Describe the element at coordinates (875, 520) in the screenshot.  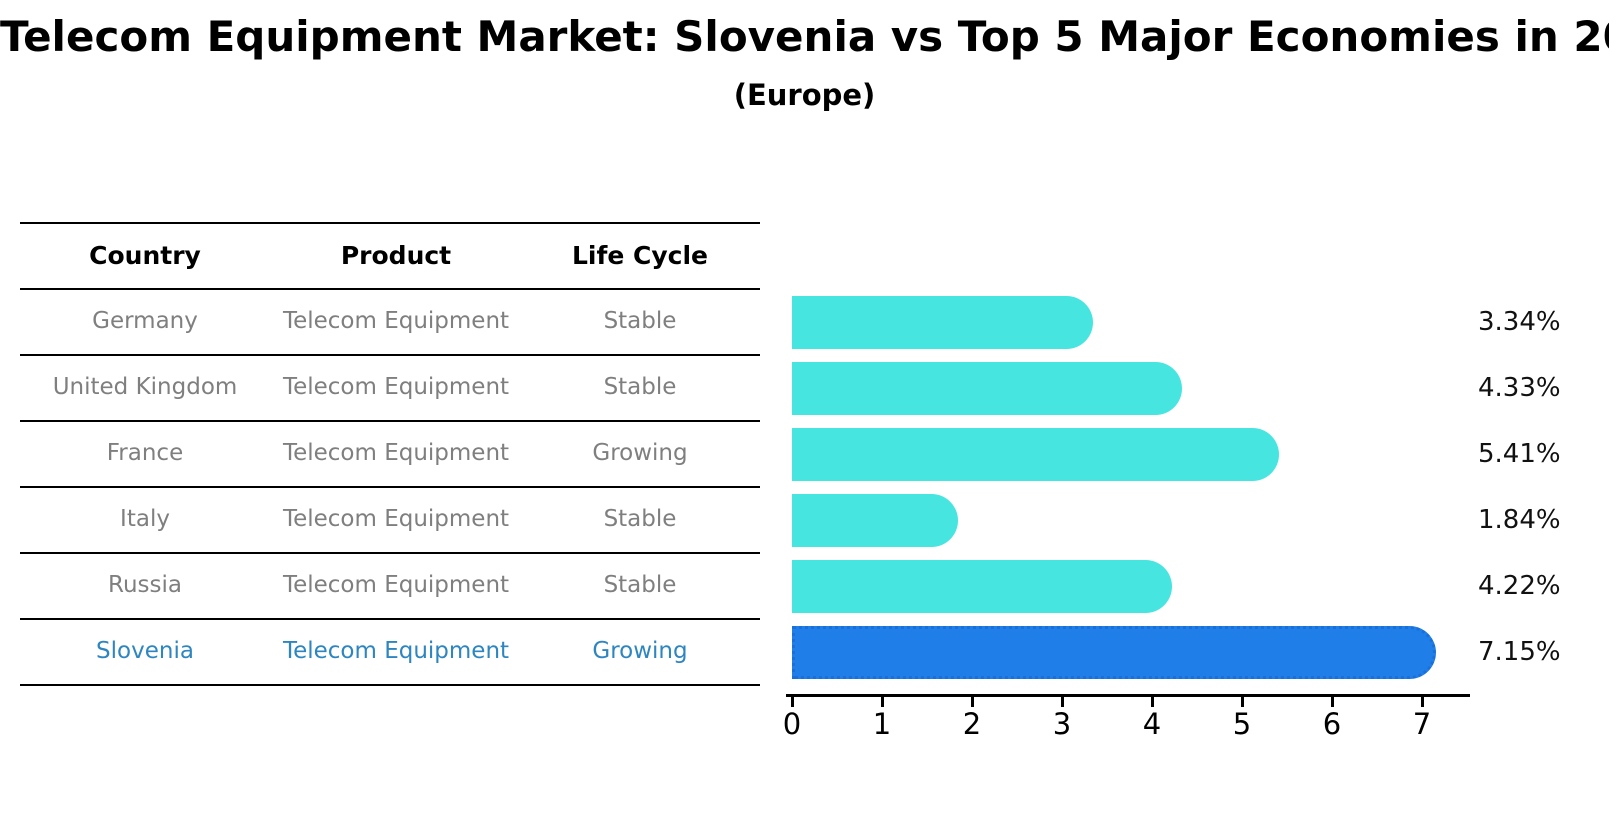
I see `bar-italy` at that location.